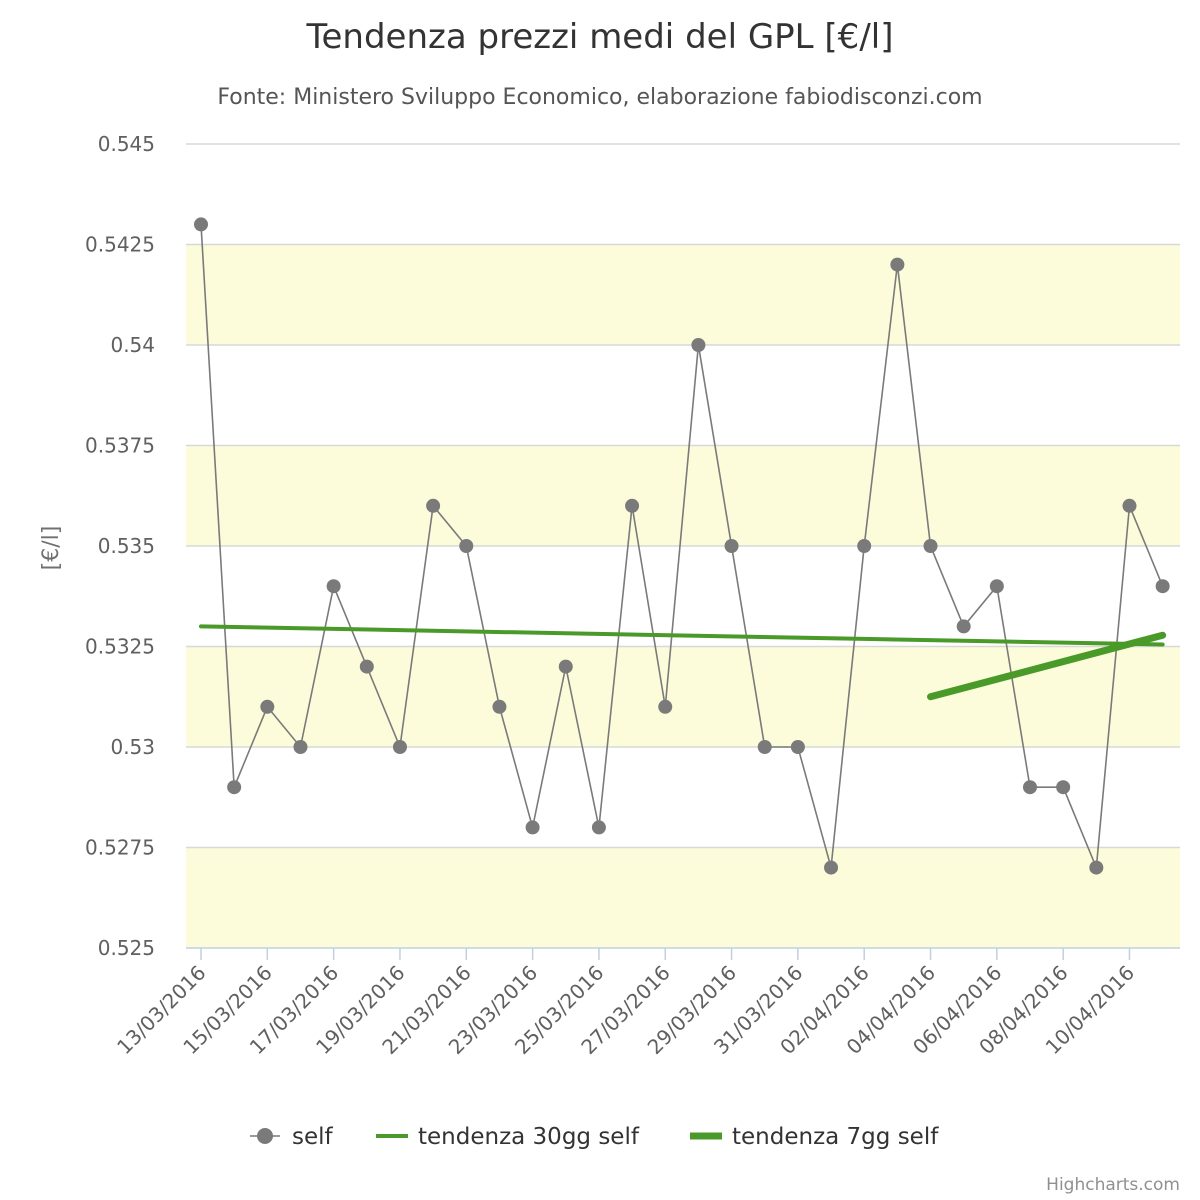  I want to click on series-trend-7gg, so click(1047, 666).